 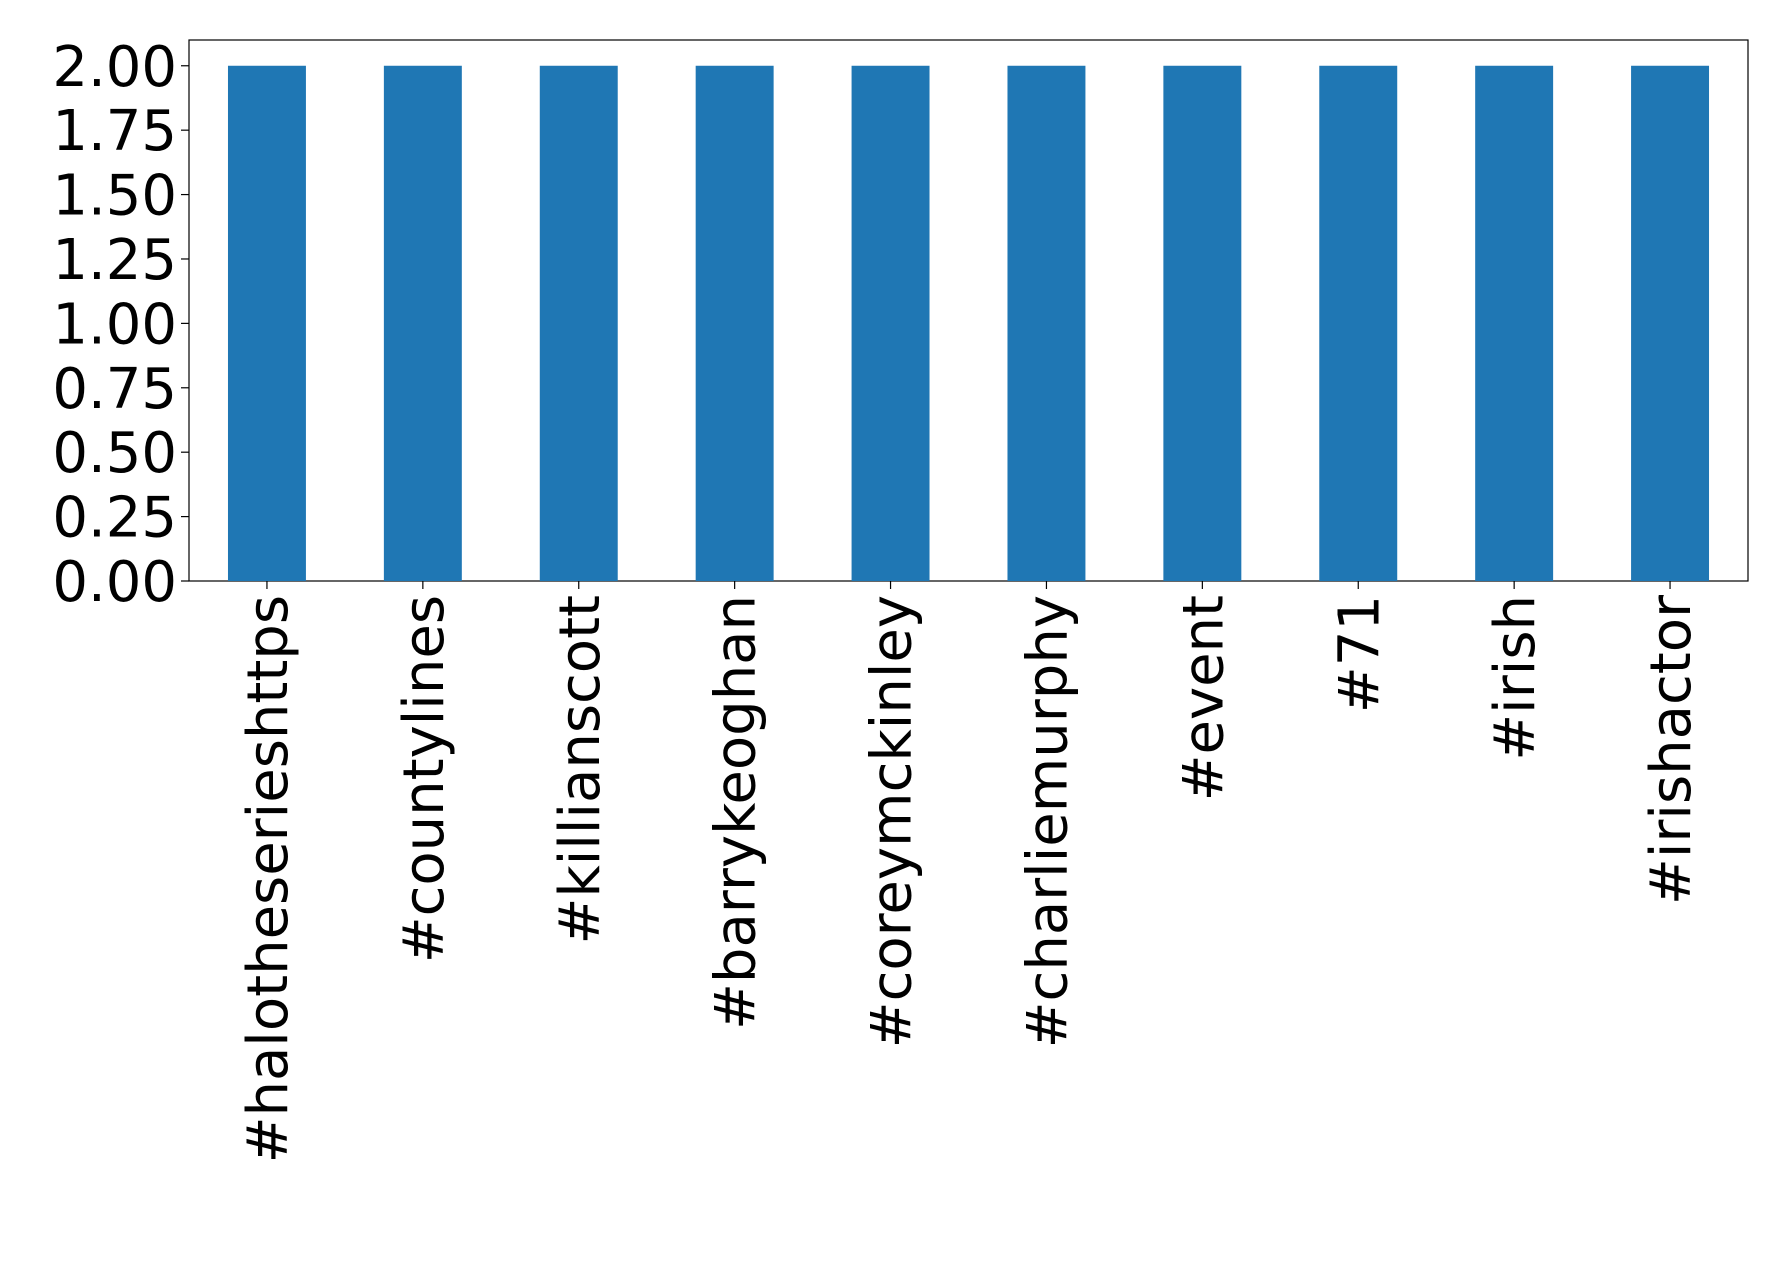 I want to click on y-tick-label: 0.25, so click(x=114, y=518).